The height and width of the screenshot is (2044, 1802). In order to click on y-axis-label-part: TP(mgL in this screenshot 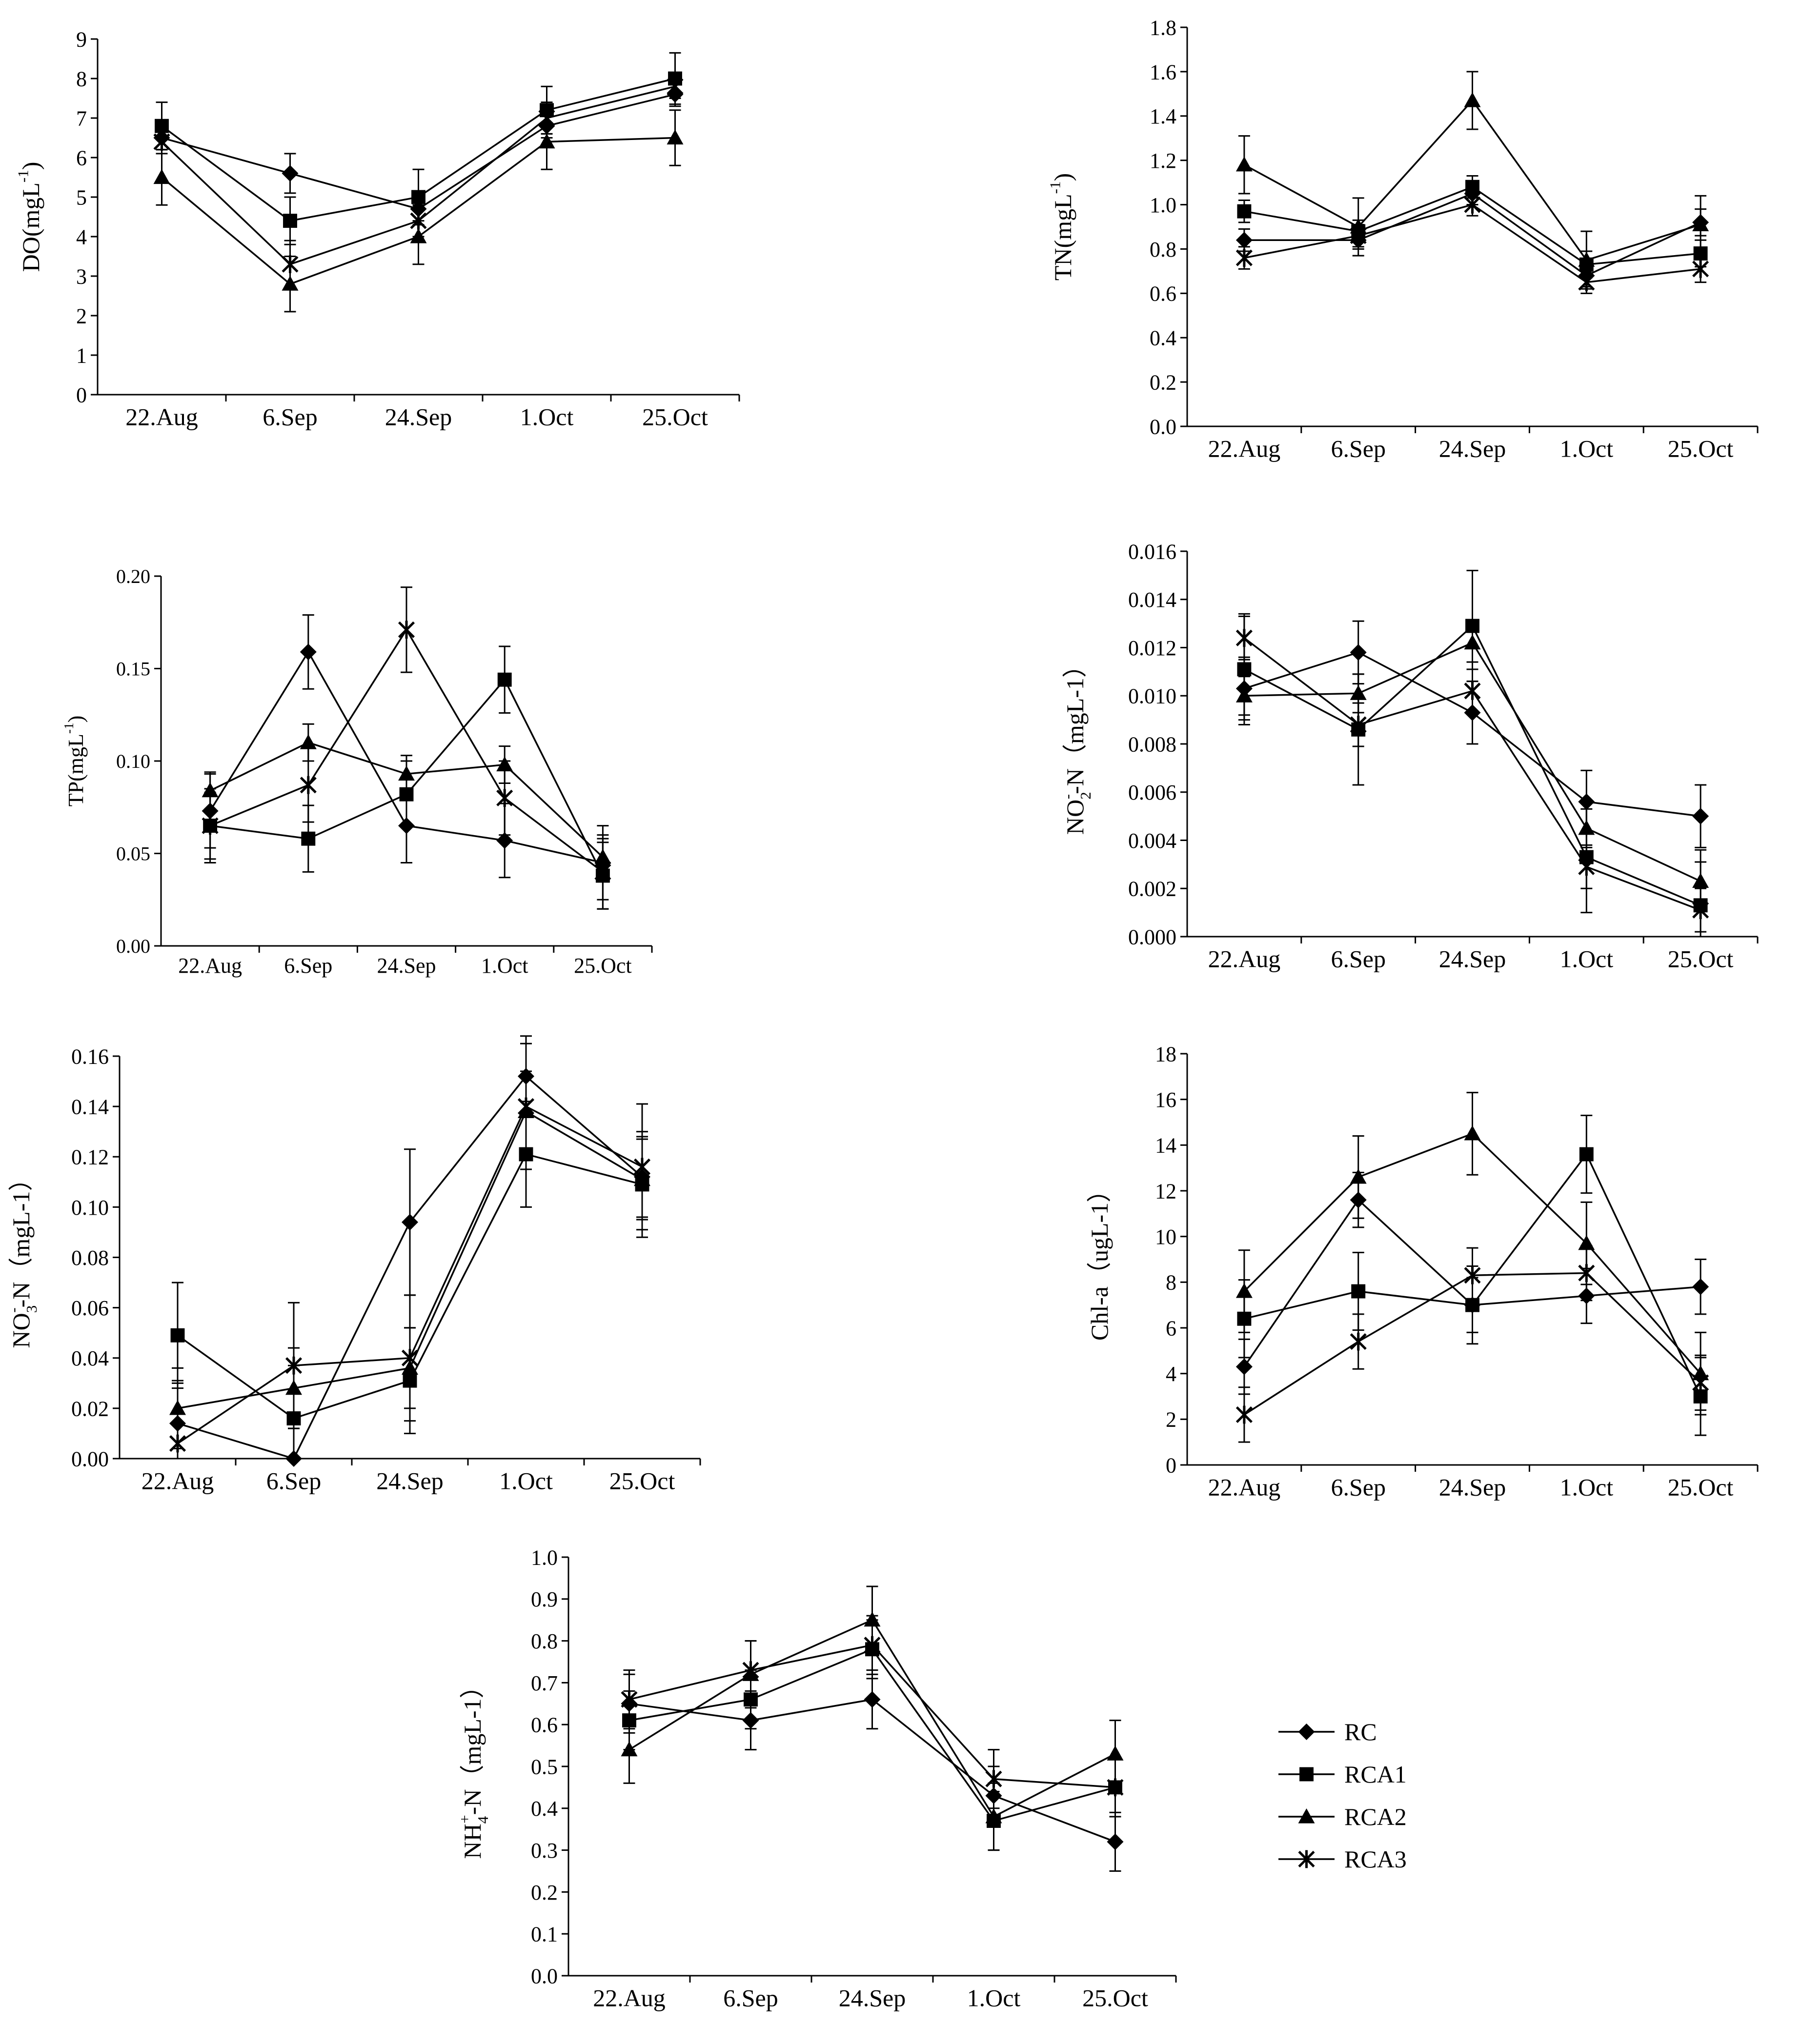, I will do `click(76, 770)`.